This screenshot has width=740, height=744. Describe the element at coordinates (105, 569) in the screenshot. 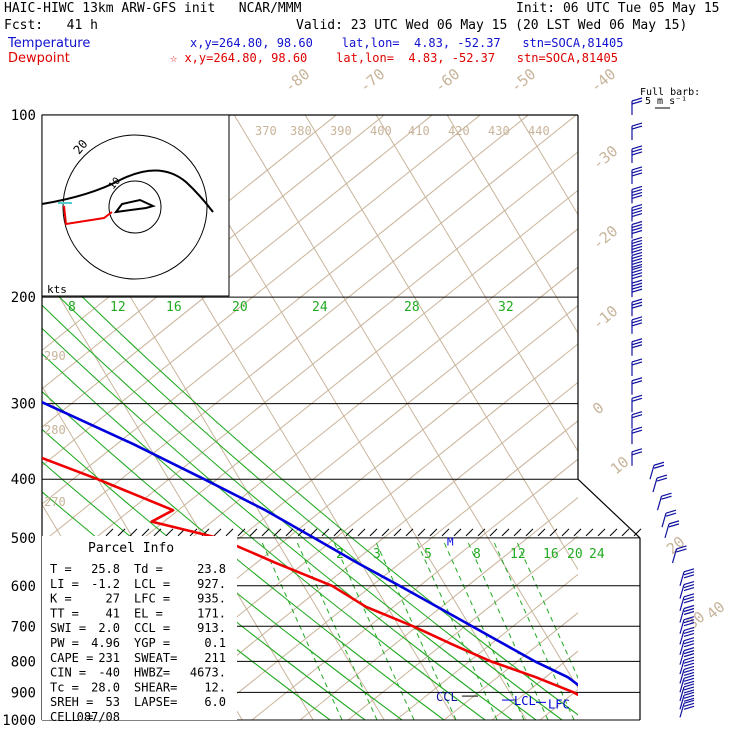

I see `parcel-info-value: 25.8` at that location.